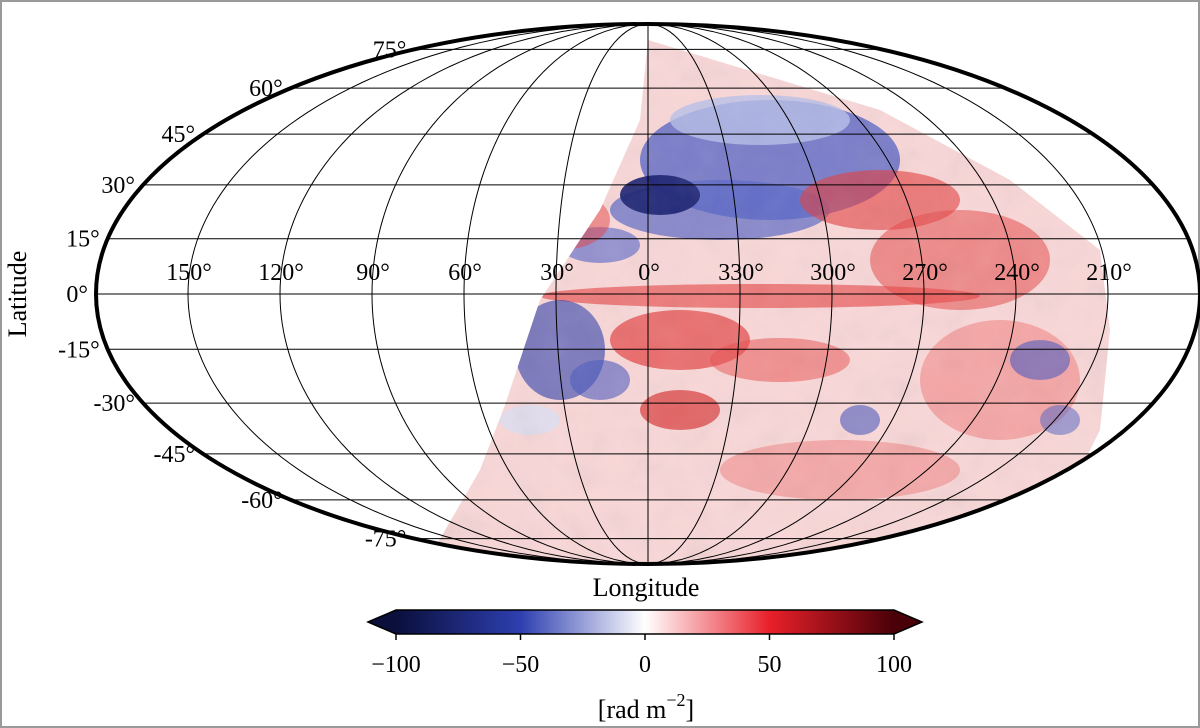 This screenshot has height=728, width=1200. Describe the element at coordinates (646, 707) in the screenshot. I see `colorbar-label: [rad m−2]` at that location.